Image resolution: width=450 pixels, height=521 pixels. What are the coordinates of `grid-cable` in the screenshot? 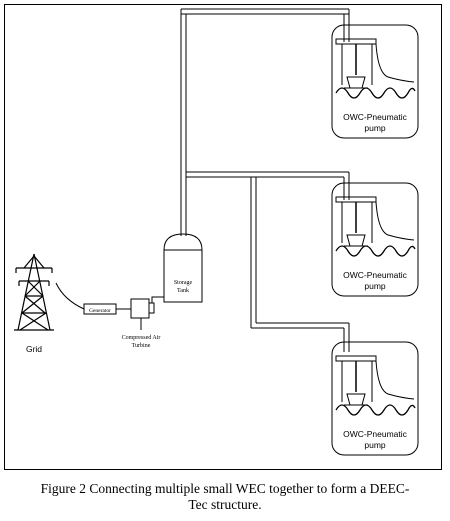 It's located at (70, 296).